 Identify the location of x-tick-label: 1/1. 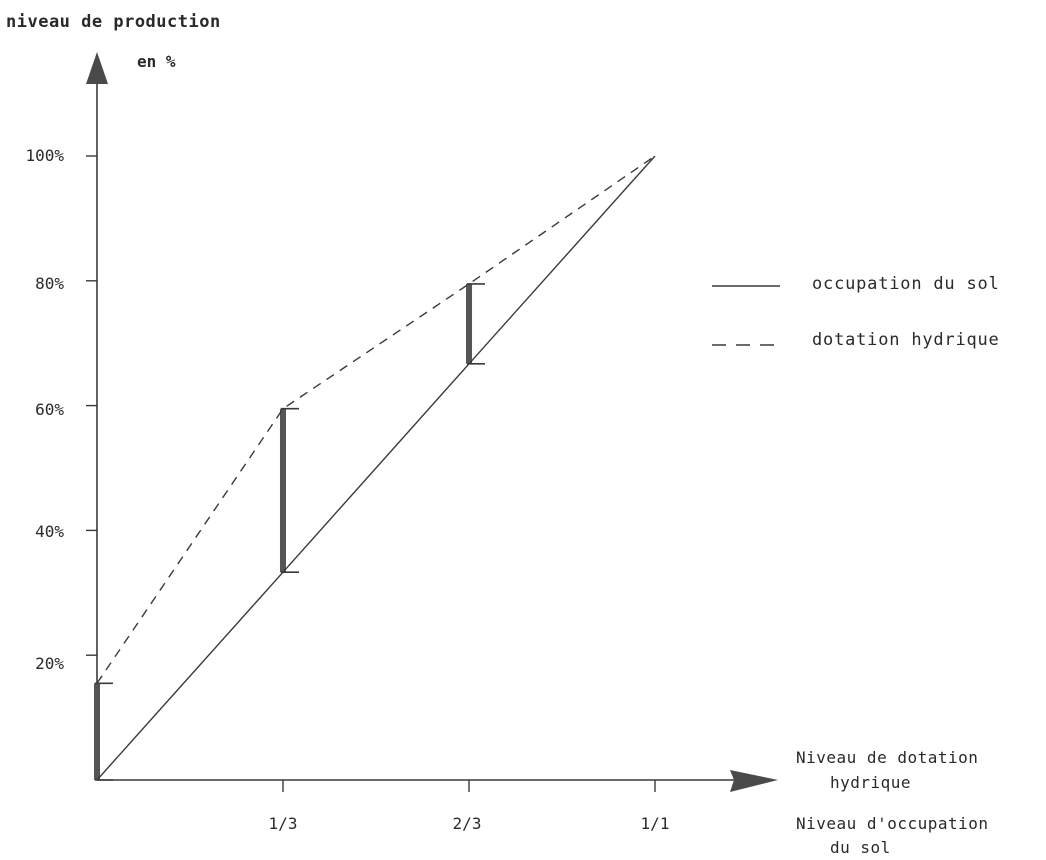
(655, 823).